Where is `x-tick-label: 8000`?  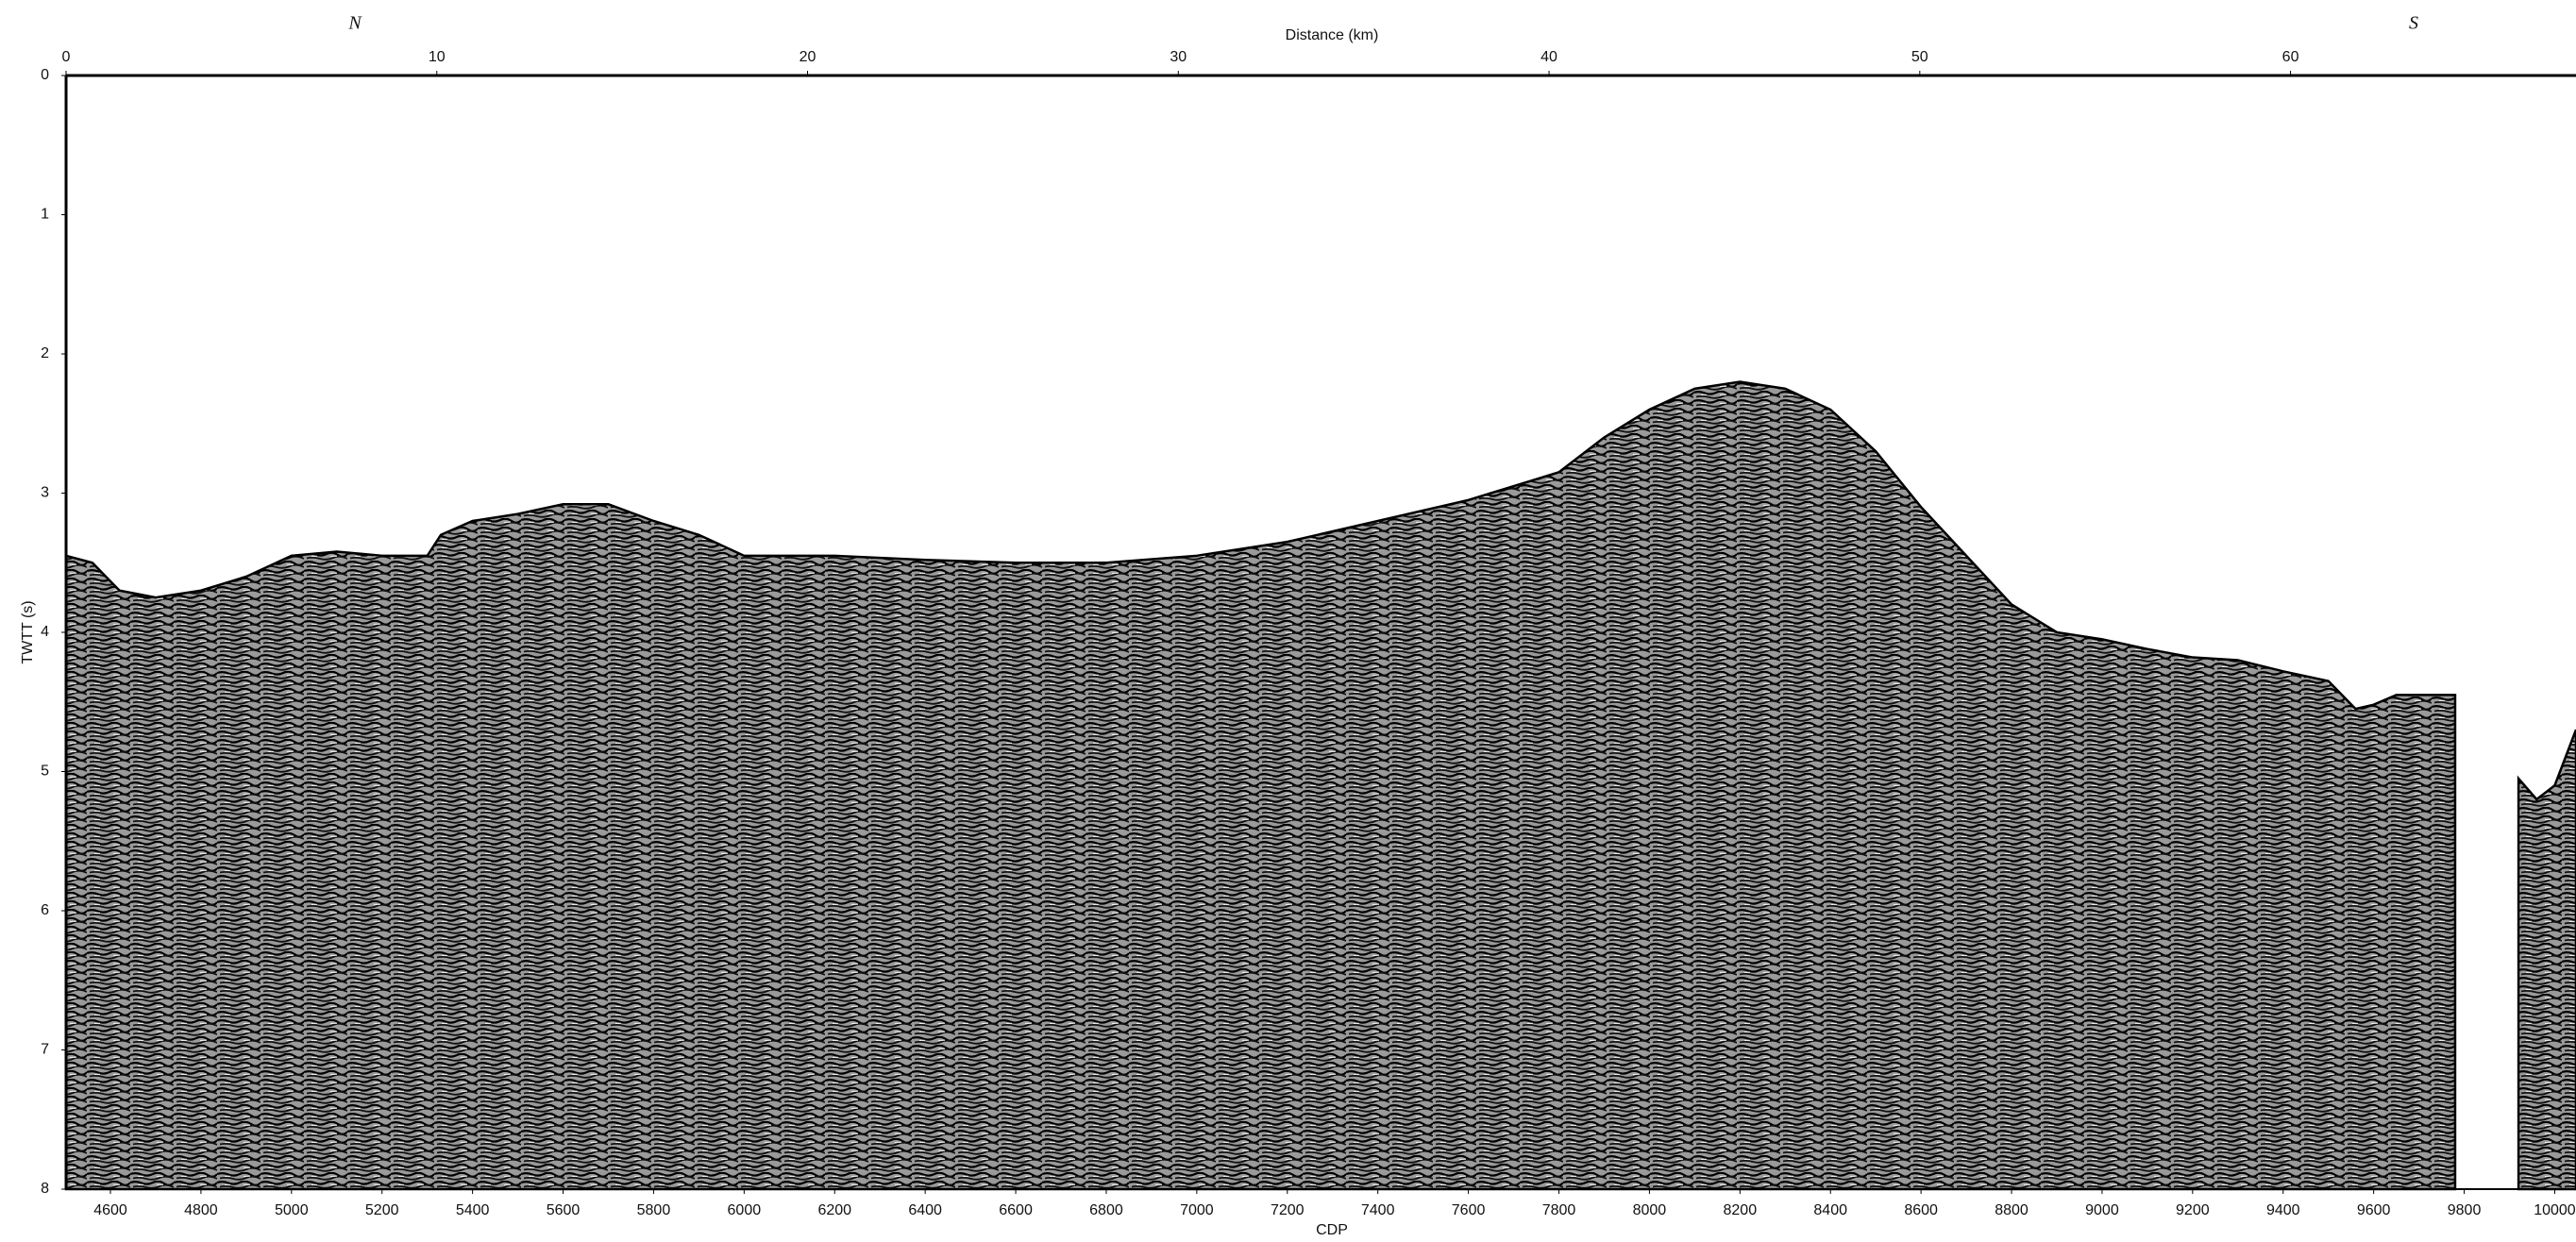
x-tick-label: 8000 is located at coordinates (1650, 1210).